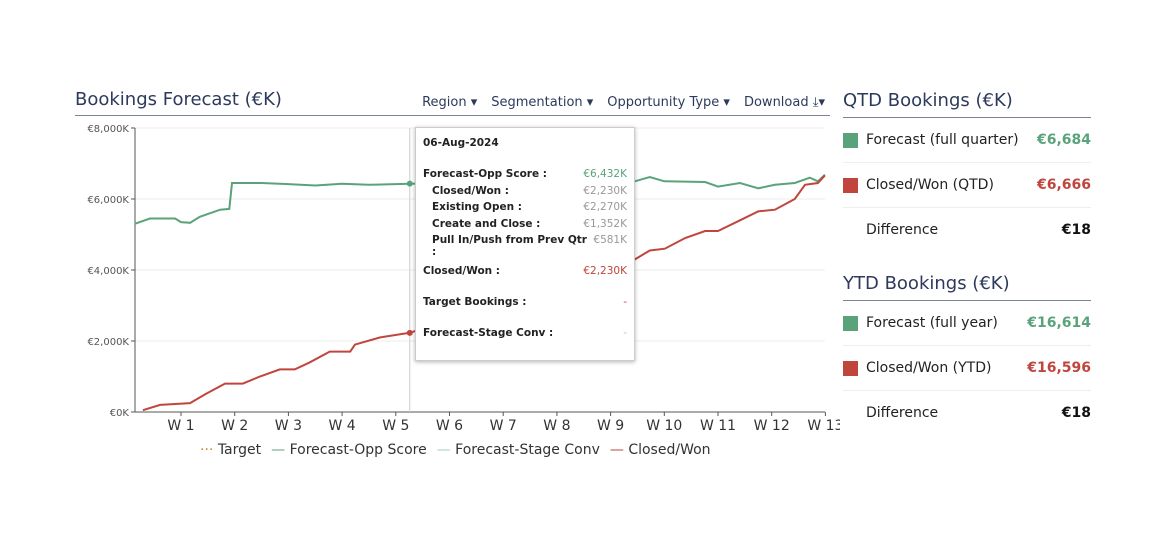  Describe the element at coordinates (605, 174) in the screenshot. I see `tooltip-value: €6,432K` at that location.